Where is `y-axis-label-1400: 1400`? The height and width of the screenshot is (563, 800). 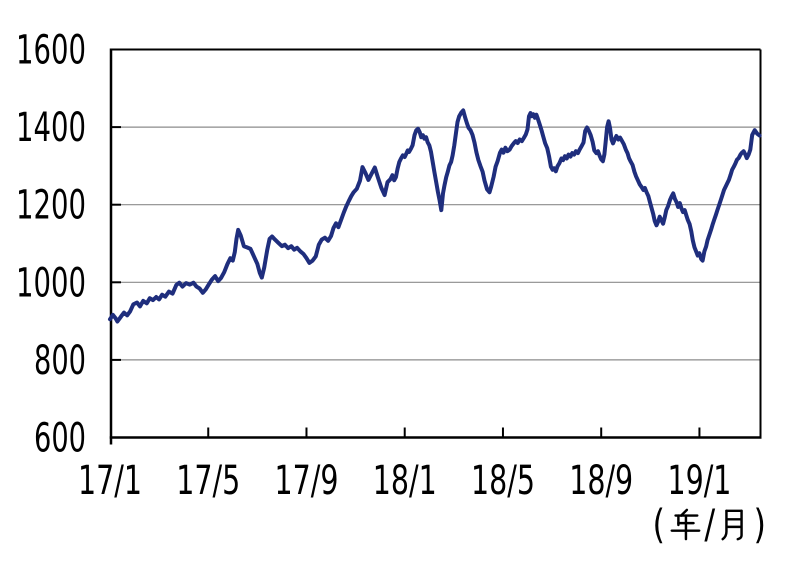
y-axis-label-1400: 1400 is located at coordinates (51, 128).